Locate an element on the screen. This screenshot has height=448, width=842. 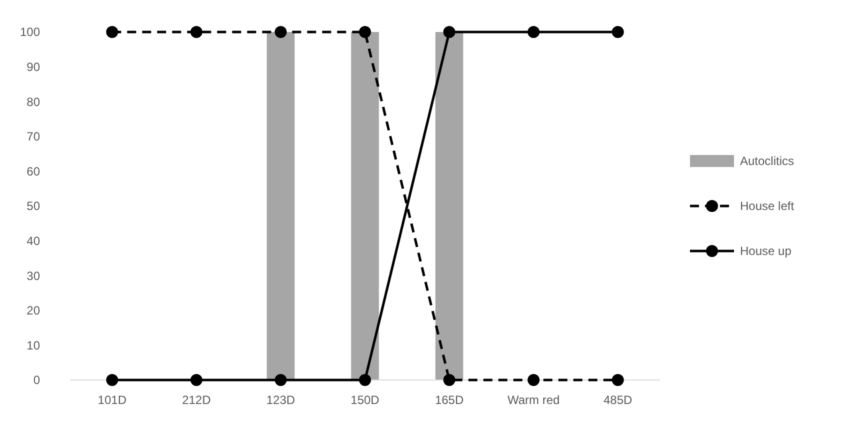
y-tick-label: 50 is located at coordinates (33, 206).